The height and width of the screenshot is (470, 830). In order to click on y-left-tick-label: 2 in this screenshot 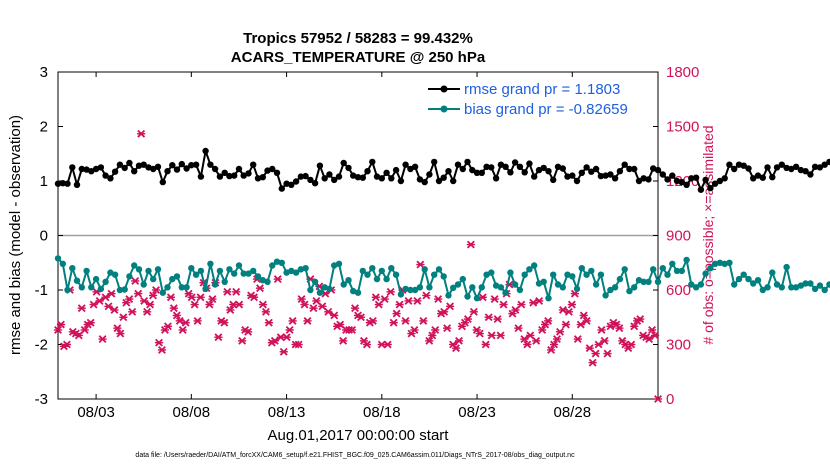, I will do `click(44, 127)`.